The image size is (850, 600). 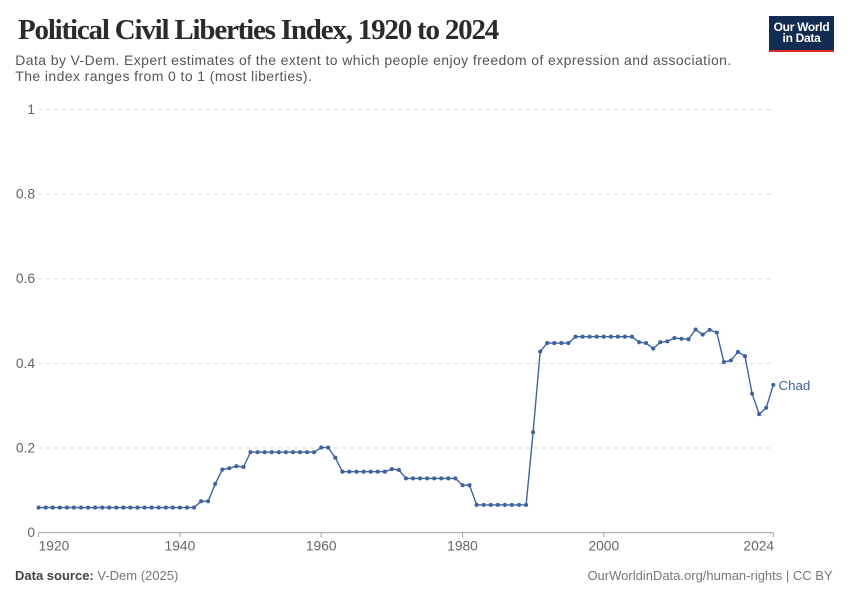 What do you see at coordinates (795, 385) in the screenshot?
I see `svg-text: Chad` at bounding box center [795, 385].